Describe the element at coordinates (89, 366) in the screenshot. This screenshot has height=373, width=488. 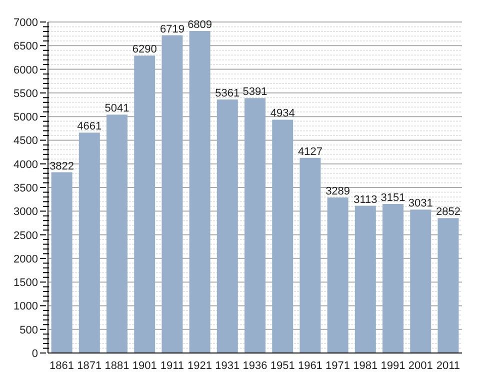
I see `x-tick-label: 1871` at that location.